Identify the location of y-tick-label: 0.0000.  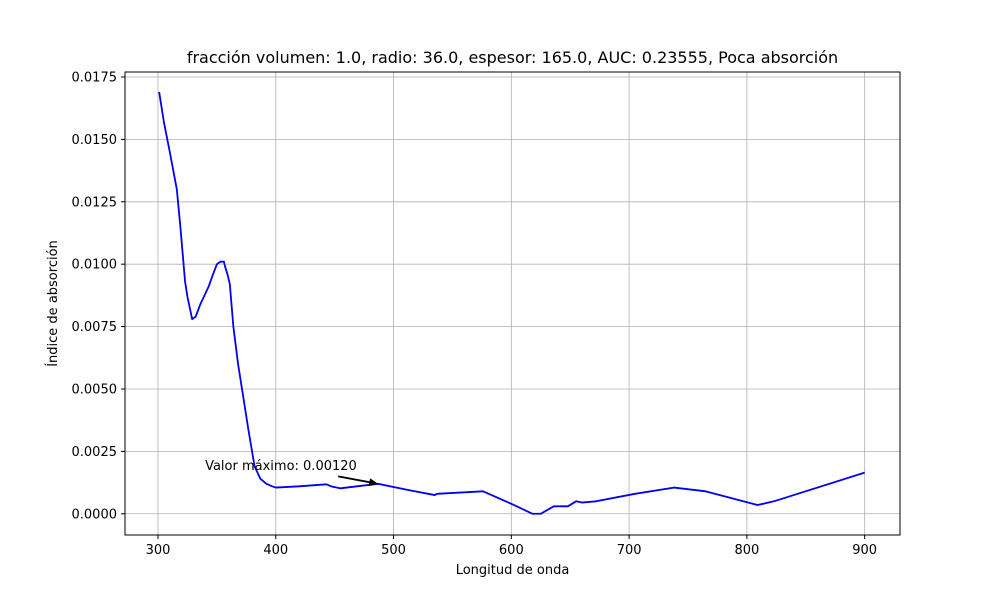
(95, 514).